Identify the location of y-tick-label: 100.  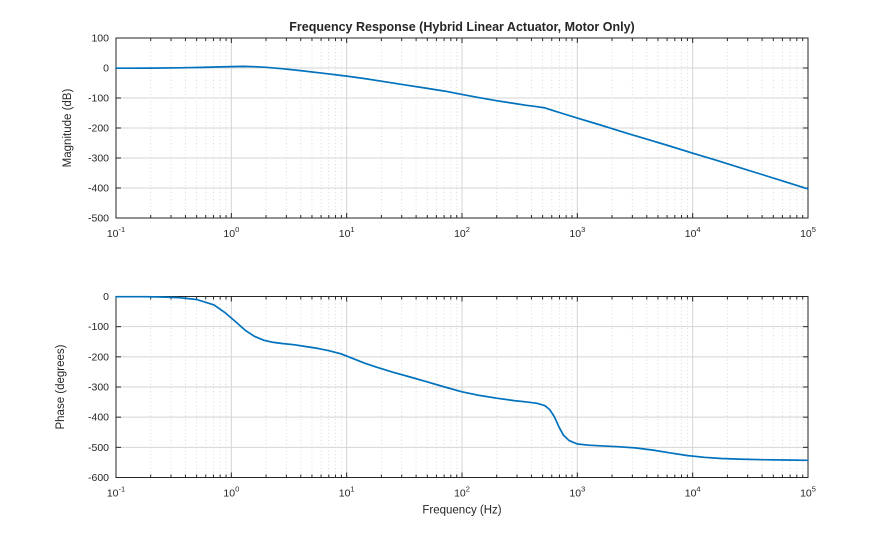
(100, 39).